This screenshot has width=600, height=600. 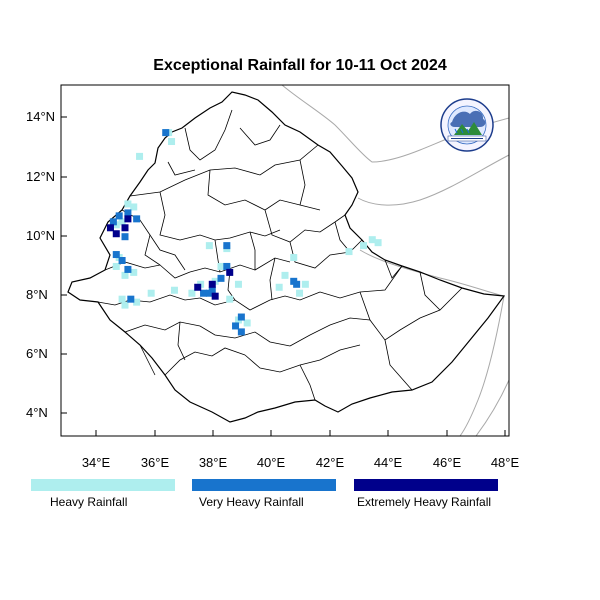 I want to click on lat-tick-marks, so click(x=64, y=265).